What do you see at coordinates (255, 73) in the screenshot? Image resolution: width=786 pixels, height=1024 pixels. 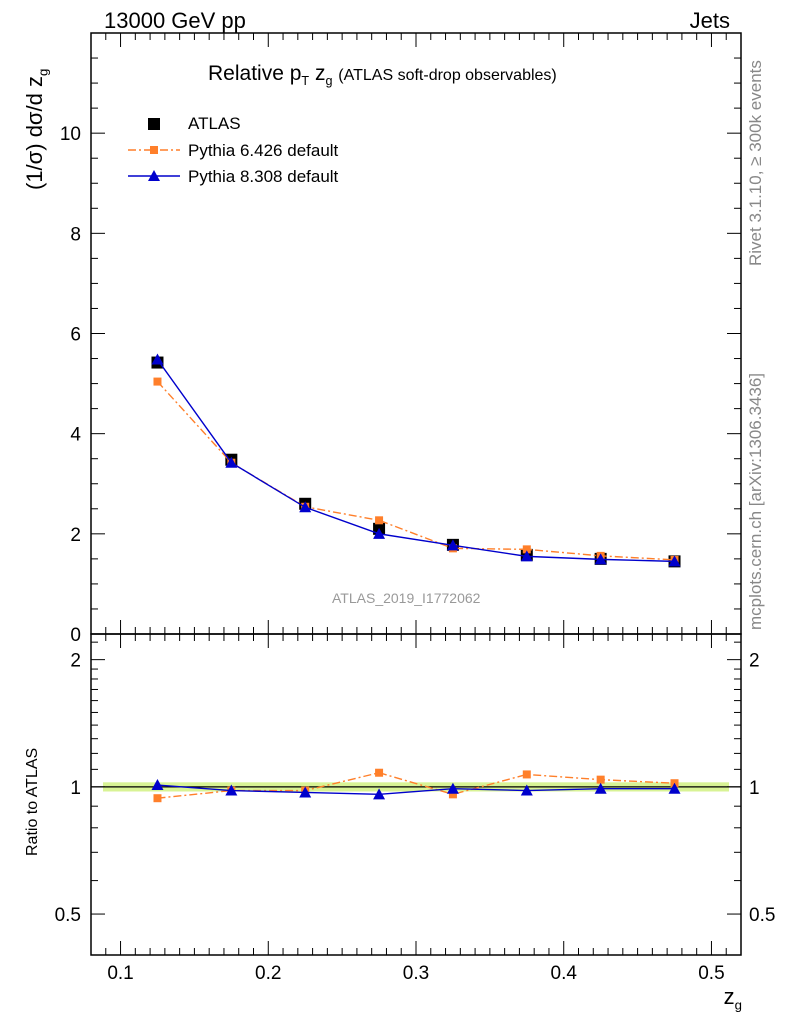 I see `title-main: Relative p` at bounding box center [255, 73].